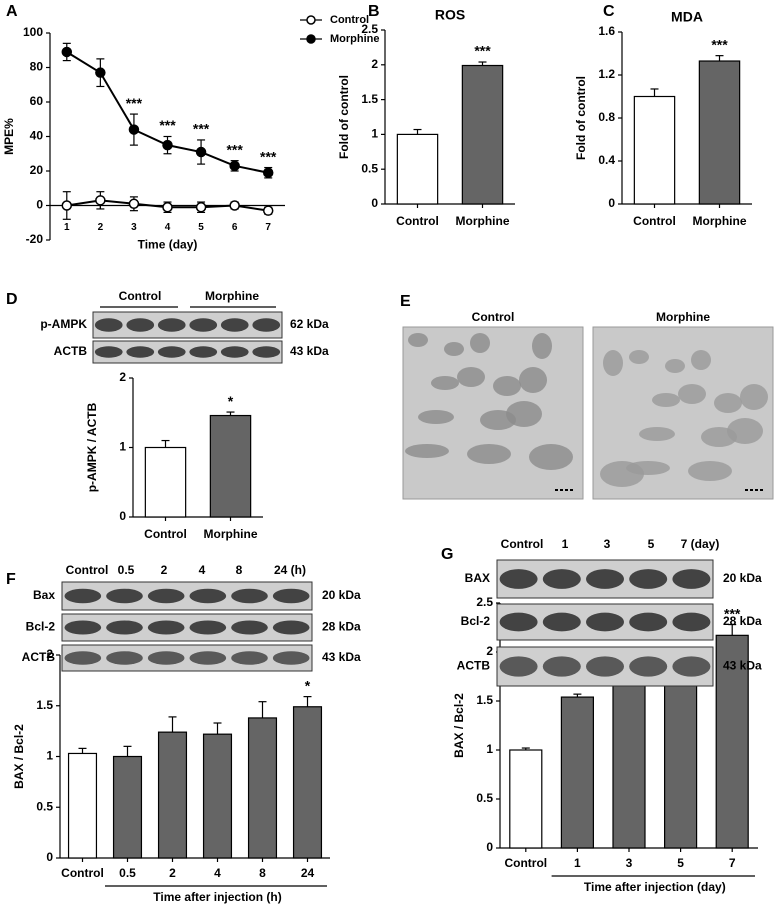 This screenshot has width=778, height=905. What do you see at coordinates (683, 317) in the screenshot?
I see `image-label: Morphine` at bounding box center [683, 317].